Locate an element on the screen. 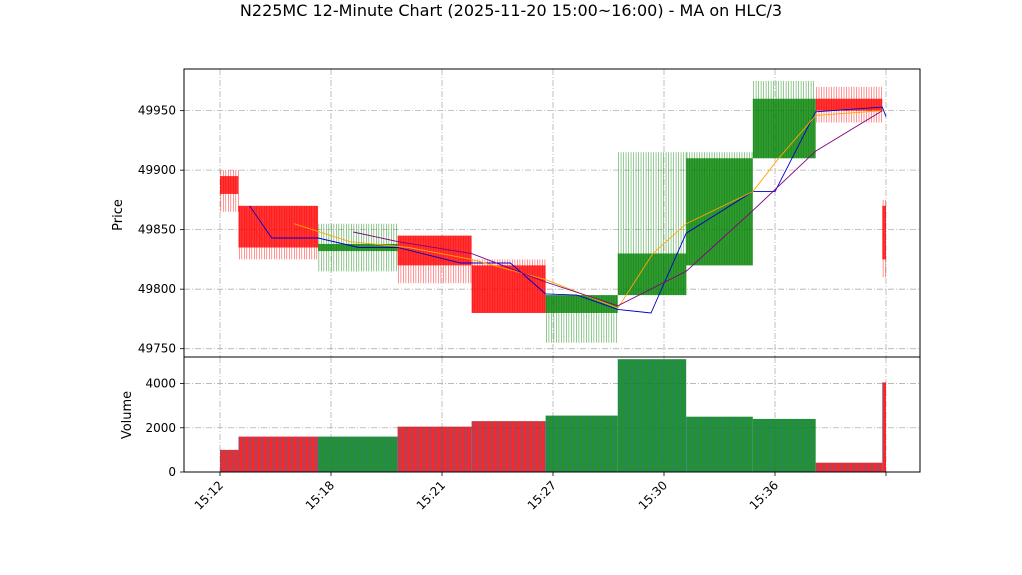 The width and height of the screenshot is (1022, 575). price-tick-label: 49950 is located at coordinates (157, 111).